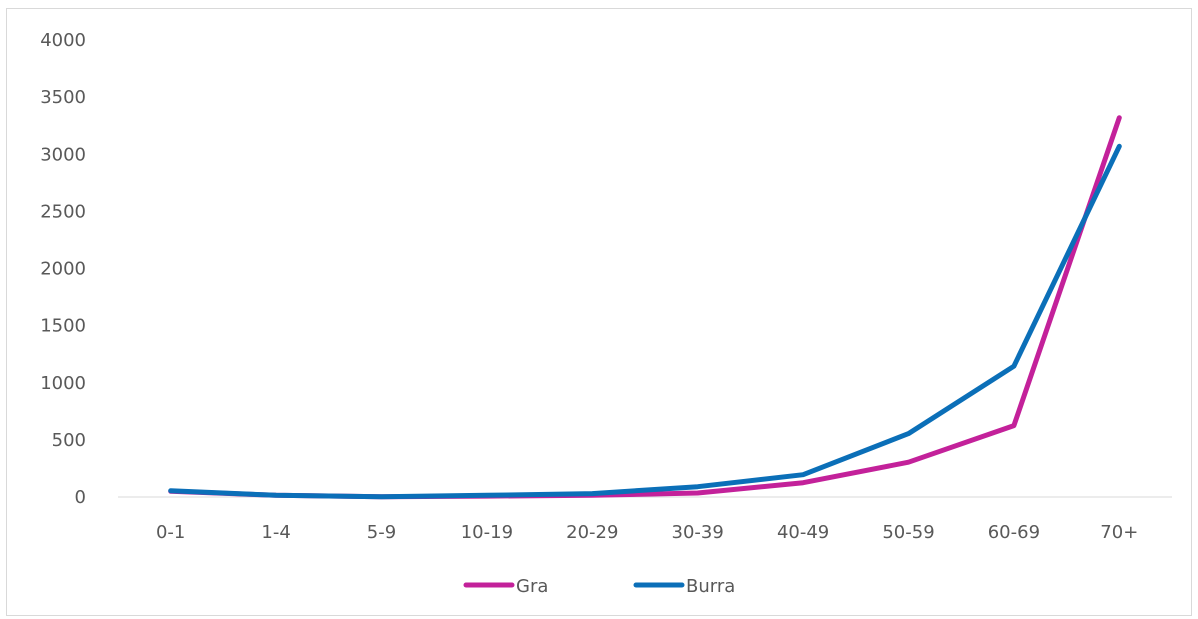 This screenshot has height=619, width=1198. I want to click on x-tick-label: 60-69, so click(1014, 532).